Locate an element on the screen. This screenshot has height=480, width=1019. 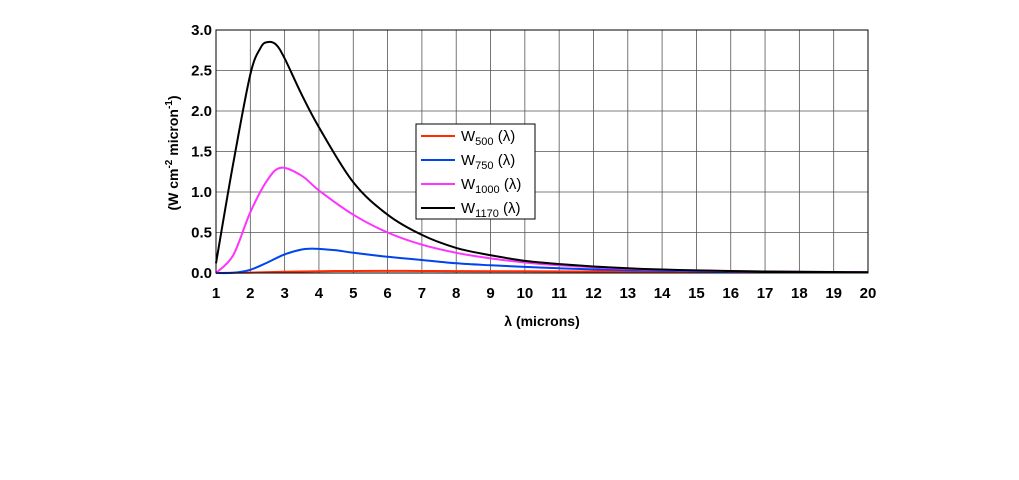
x-axis-label: λ (microns) is located at coordinates (541, 321).